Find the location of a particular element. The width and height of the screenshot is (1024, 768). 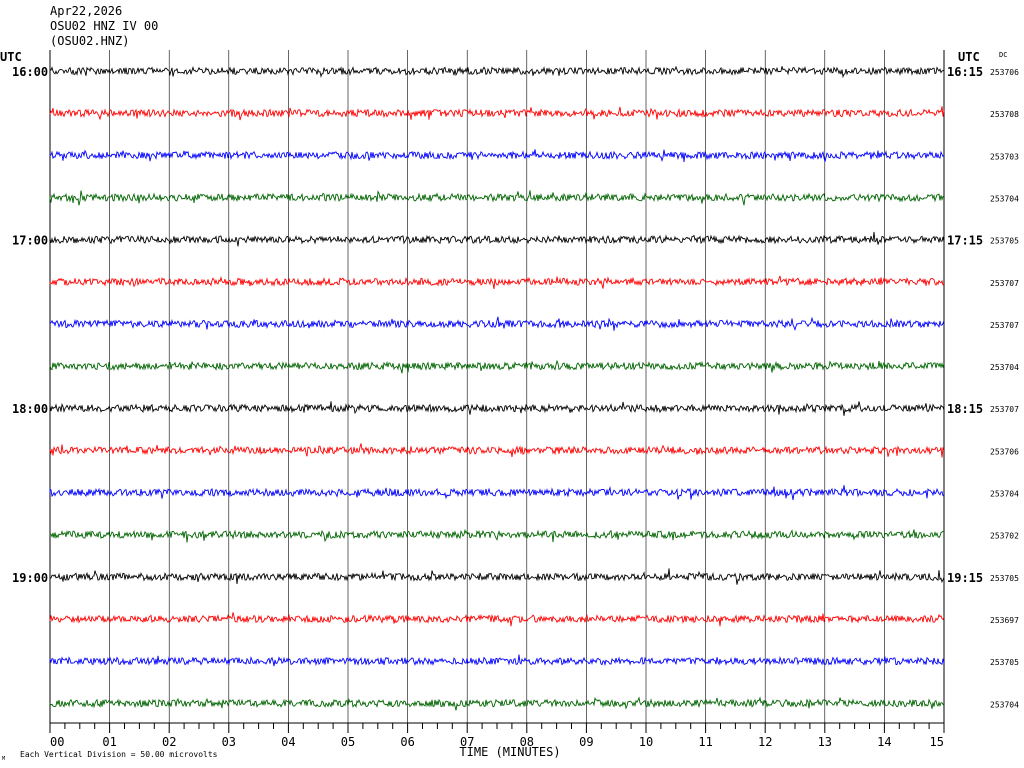

x-tick-label: 06 is located at coordinates (407, 742).